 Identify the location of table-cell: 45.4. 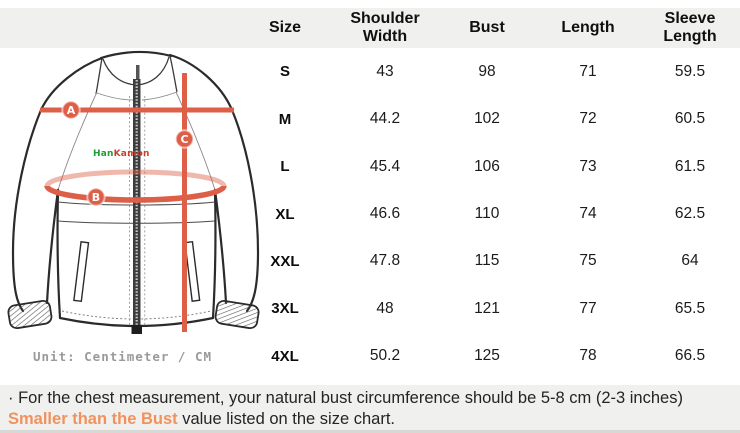
(385, 166).